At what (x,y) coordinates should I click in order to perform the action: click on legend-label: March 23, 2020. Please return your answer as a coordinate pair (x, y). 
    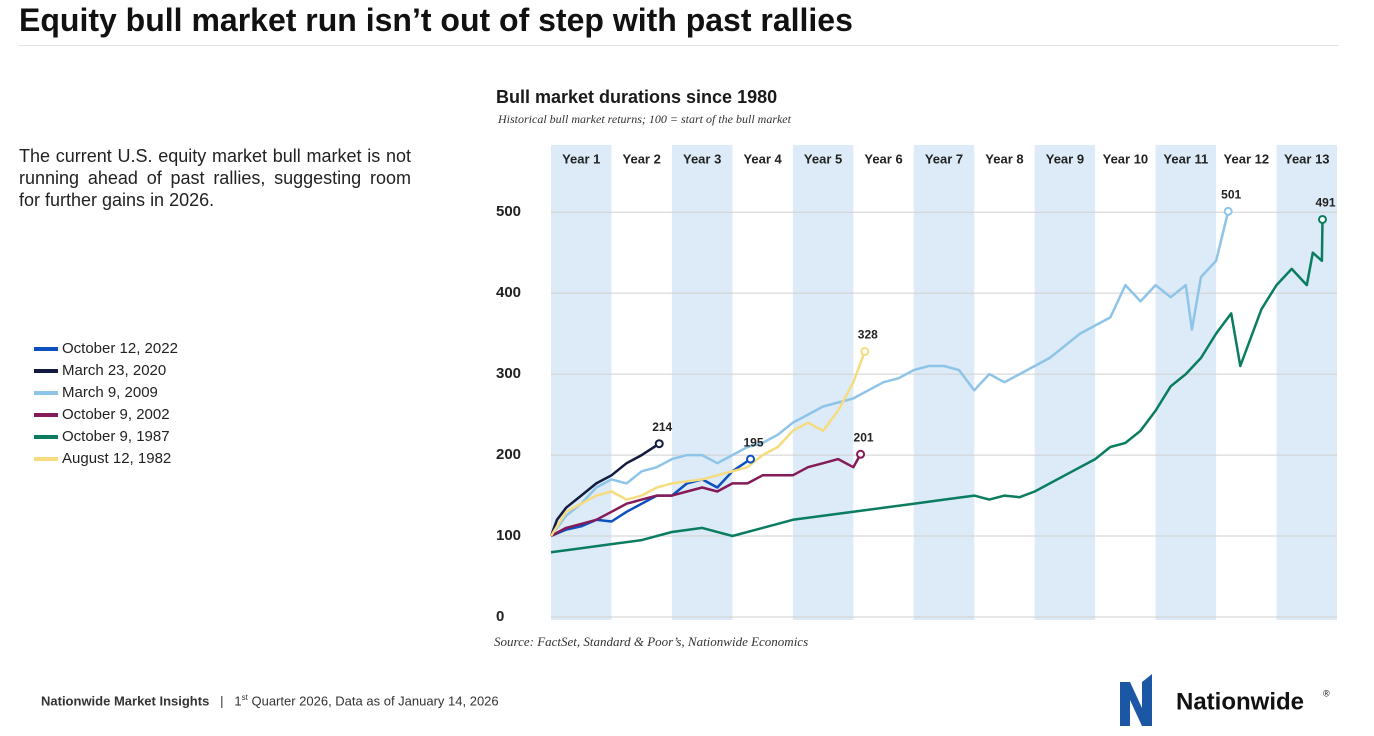
    Looking at the image, I should click on (114, 370).